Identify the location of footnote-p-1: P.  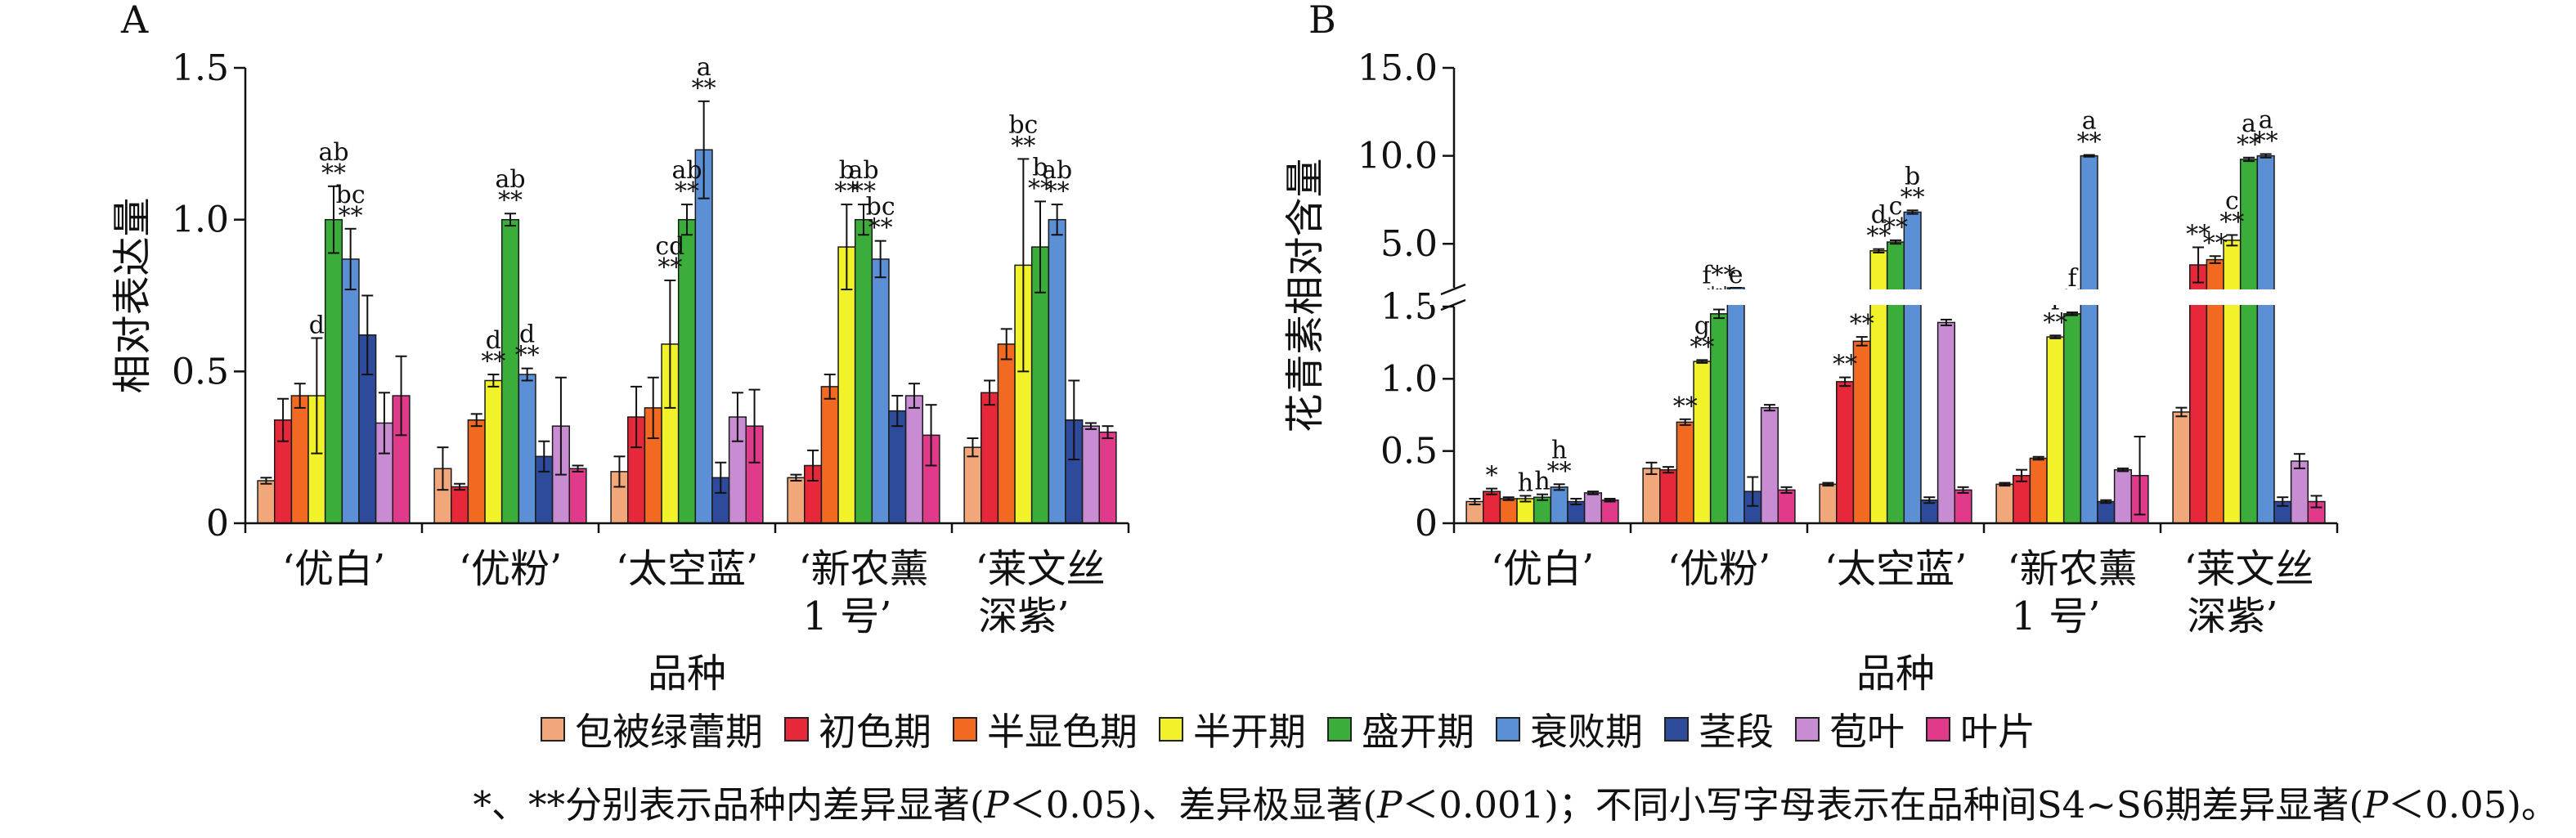
(997, 805).